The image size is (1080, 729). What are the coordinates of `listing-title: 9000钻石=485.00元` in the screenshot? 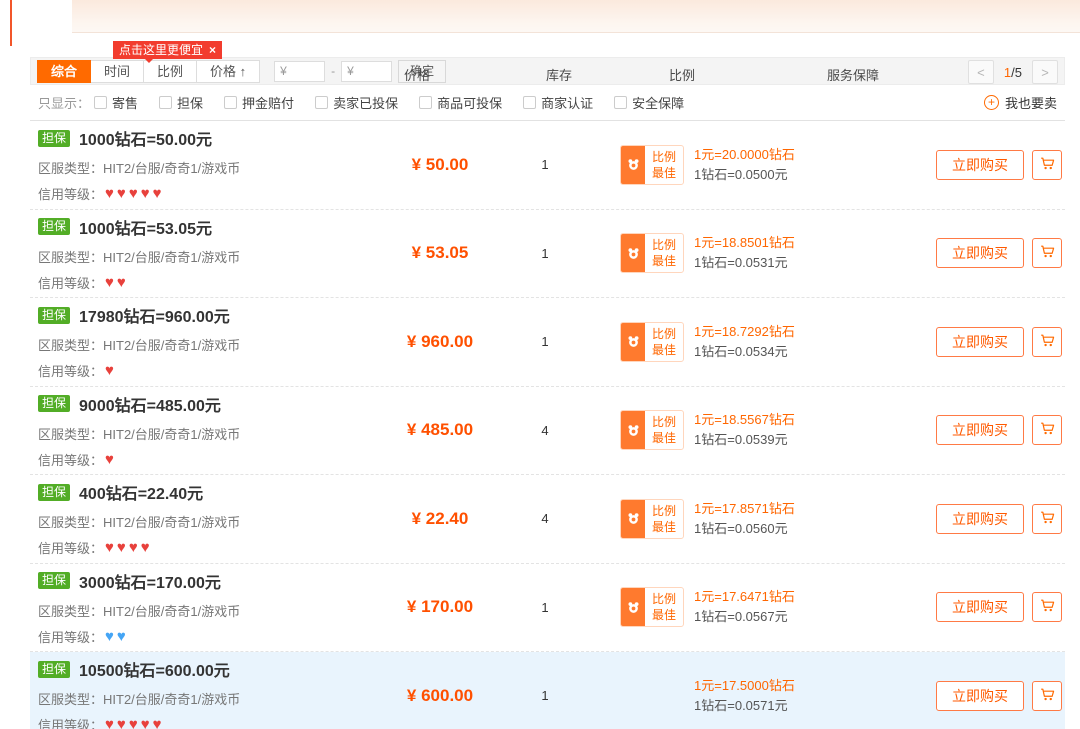 It's located at (150, 406).